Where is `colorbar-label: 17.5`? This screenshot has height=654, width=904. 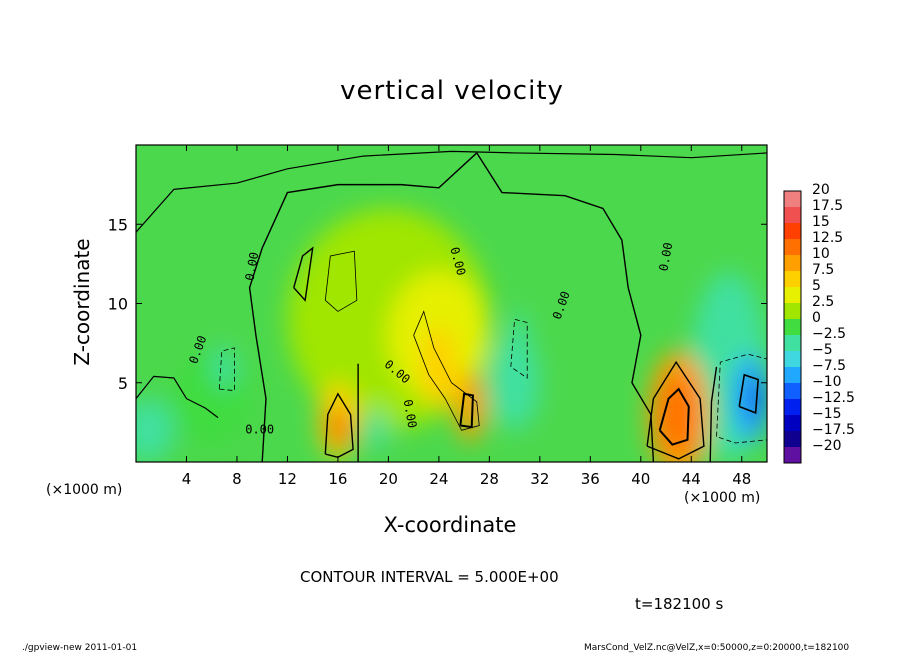 colorbar-label: 17.5 is located at coordinates (827, 206).